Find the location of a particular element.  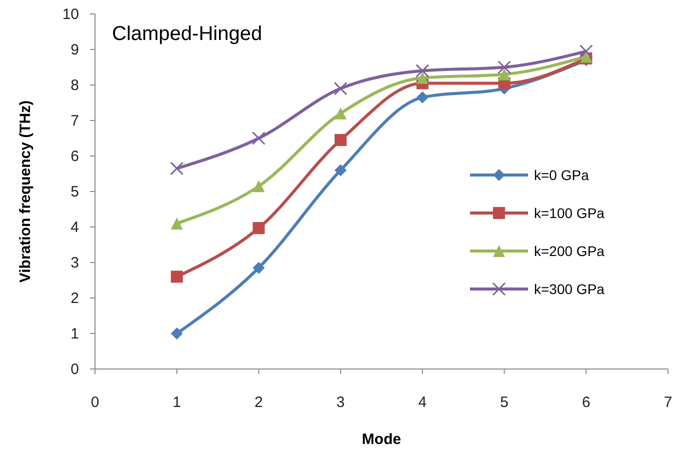

y-tick-label: 3 is located at coordinates (74, 263).